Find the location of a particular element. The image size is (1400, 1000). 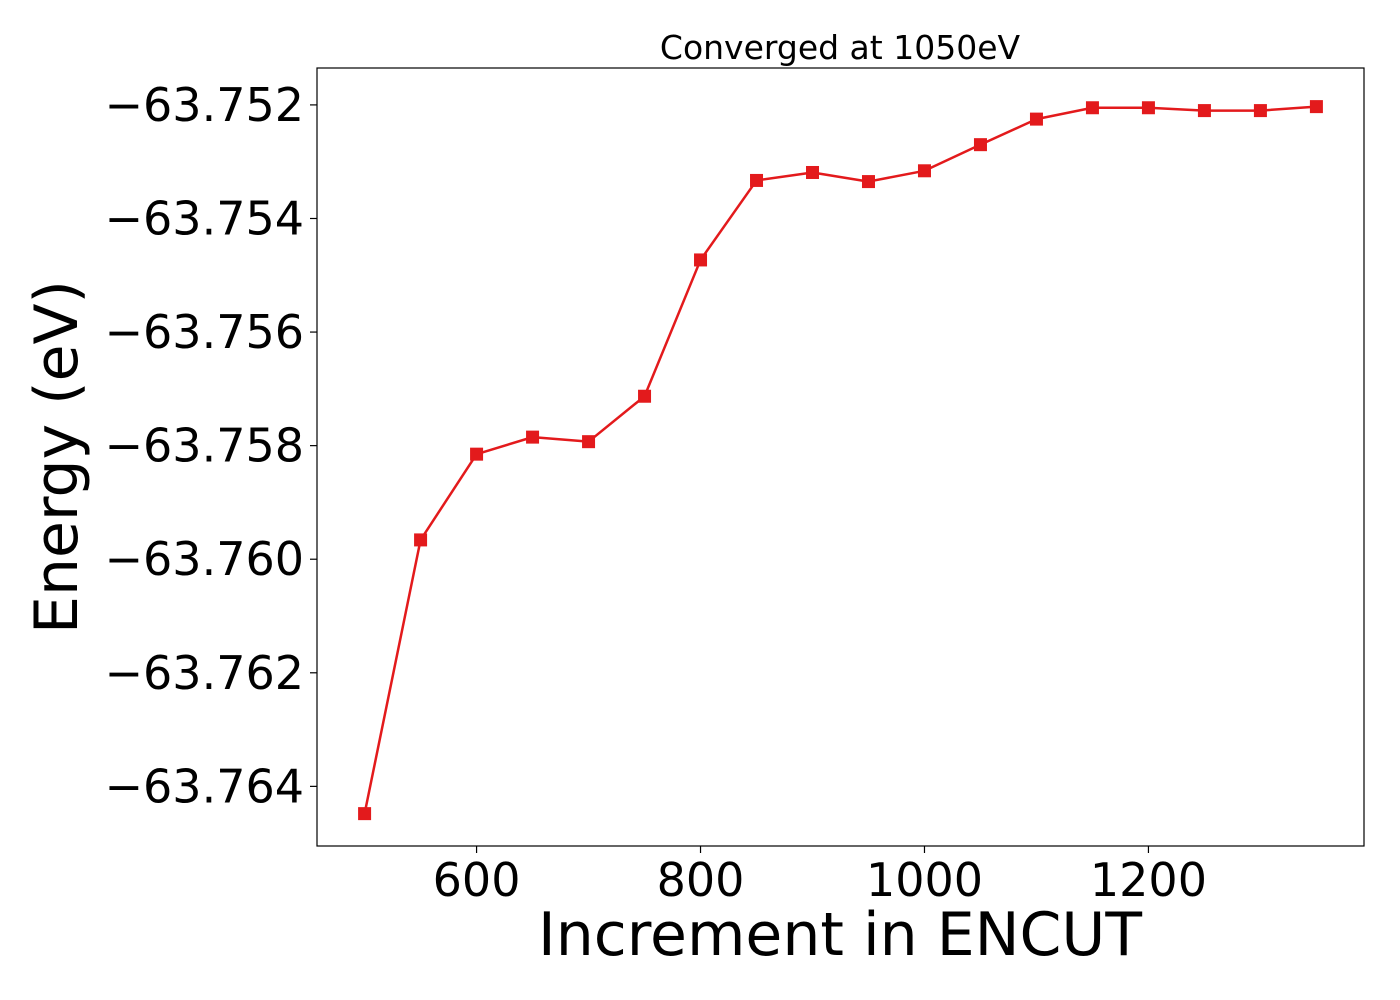

y-tick-label: −63.754 is located at coordinates (205, 218).